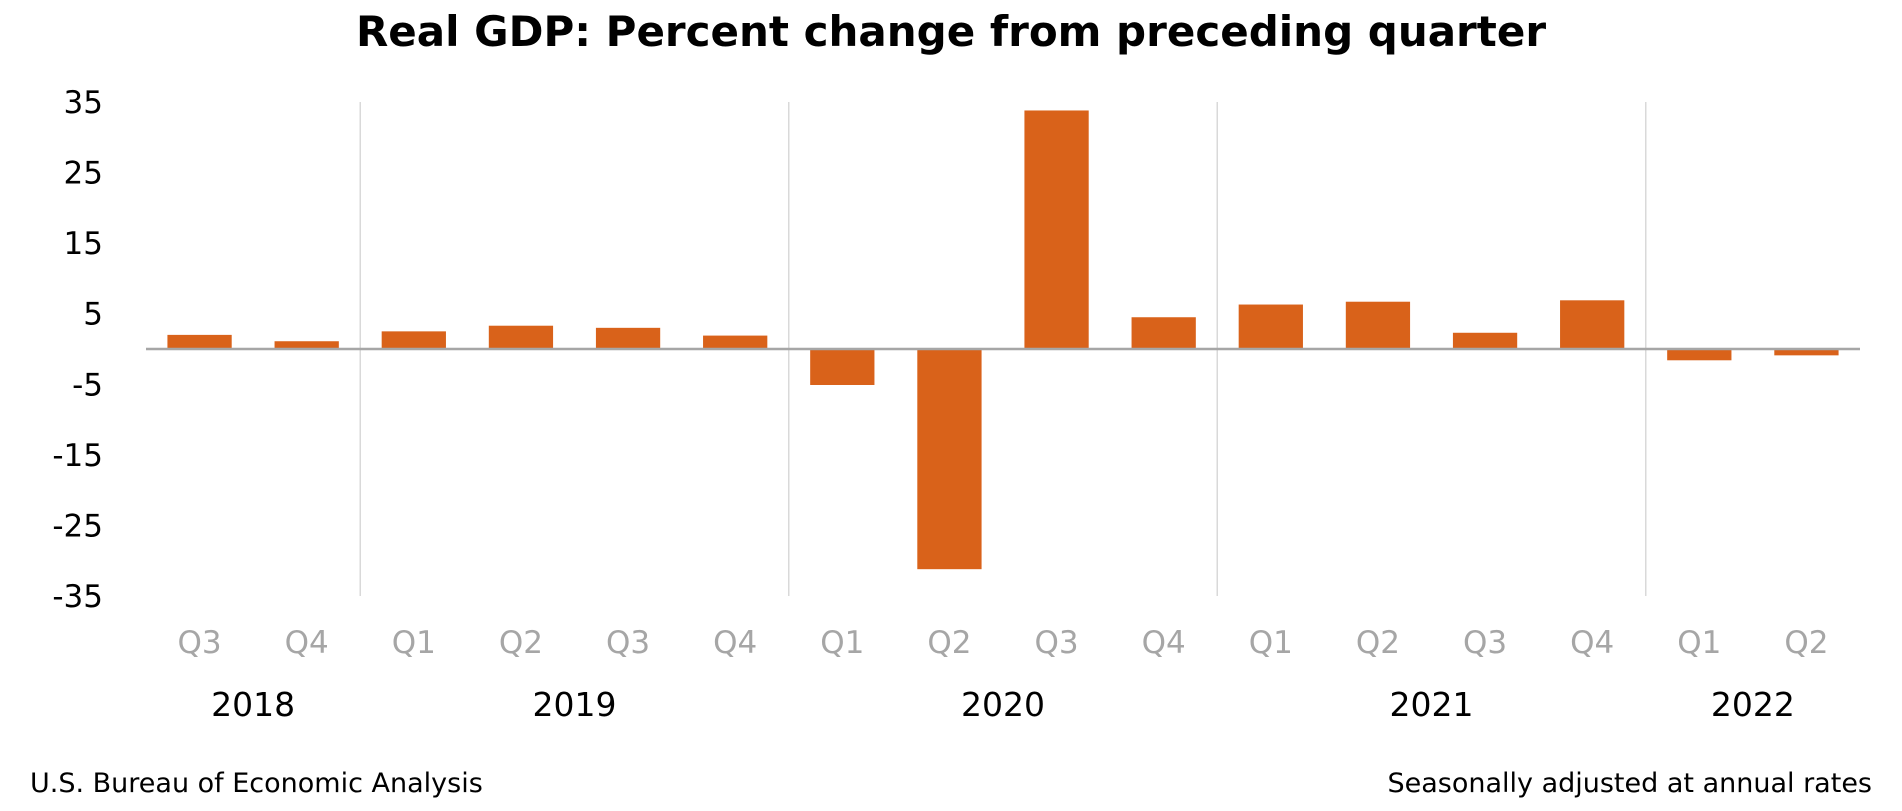 This screenshot has height=811, width=1902. I want to click on year-label: 2018, so click(253, 704).